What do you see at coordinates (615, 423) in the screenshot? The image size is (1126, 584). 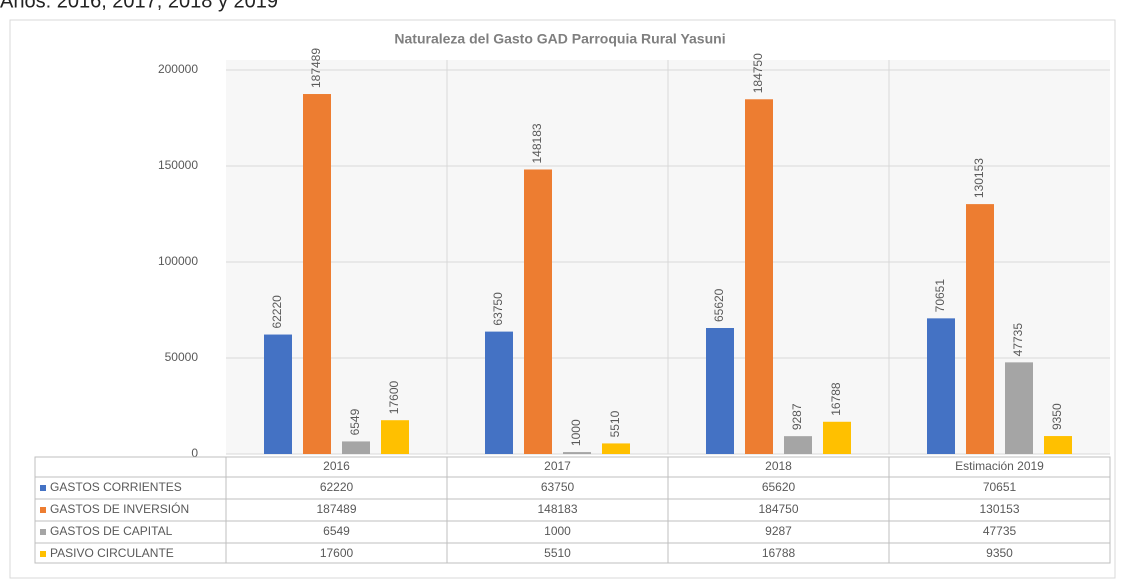 I see `data-label: 5510` at bounding box center [615, 423].